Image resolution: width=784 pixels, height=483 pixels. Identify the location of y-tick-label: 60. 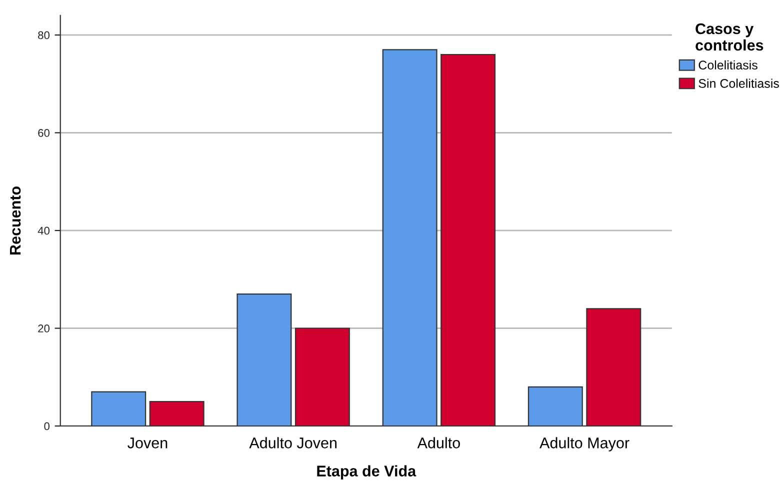
(44, 133).